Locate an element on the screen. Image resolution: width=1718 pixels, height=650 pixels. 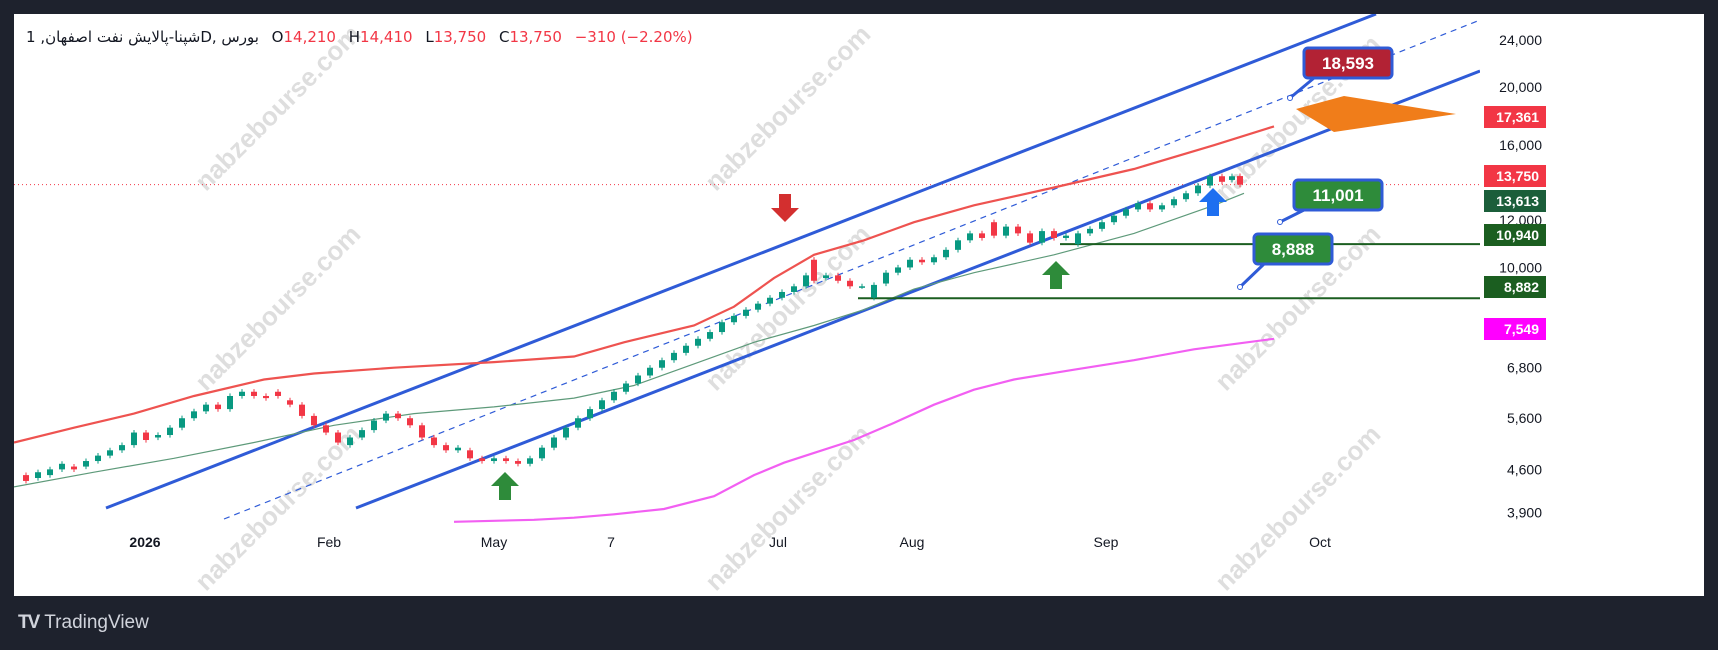
callout-anchor is located at coordinates (1290, 98).